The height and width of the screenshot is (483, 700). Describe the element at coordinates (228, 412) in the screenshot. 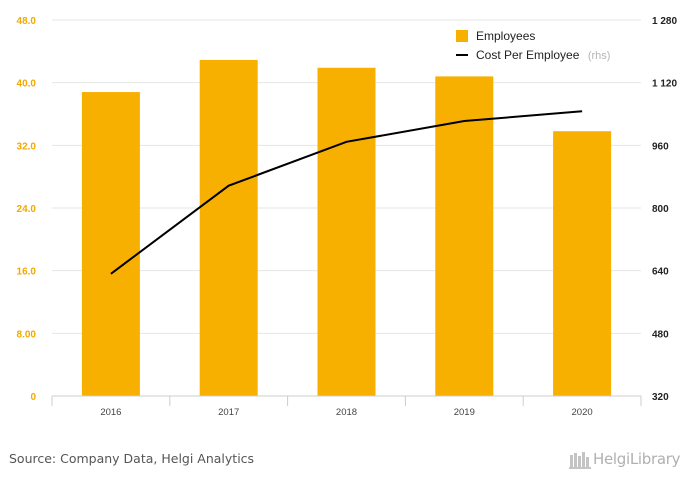

I see `x-tick-label: 2017` at that location.